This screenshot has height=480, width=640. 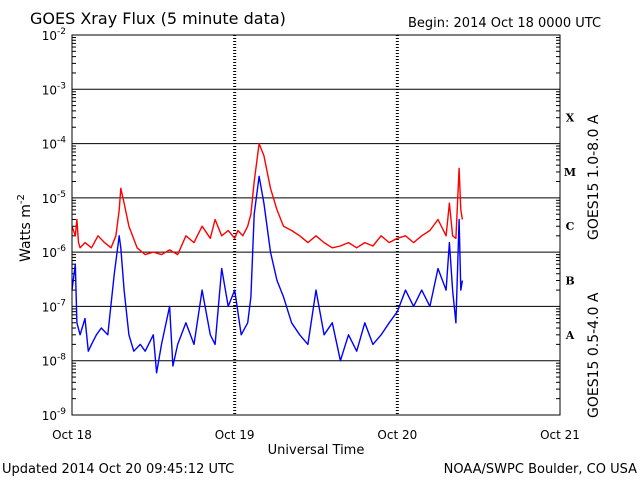 I want to click on x-tick-labels: Oct 18 Oct 19 Oct 20 Oct 21, so click(x=316, y=435).